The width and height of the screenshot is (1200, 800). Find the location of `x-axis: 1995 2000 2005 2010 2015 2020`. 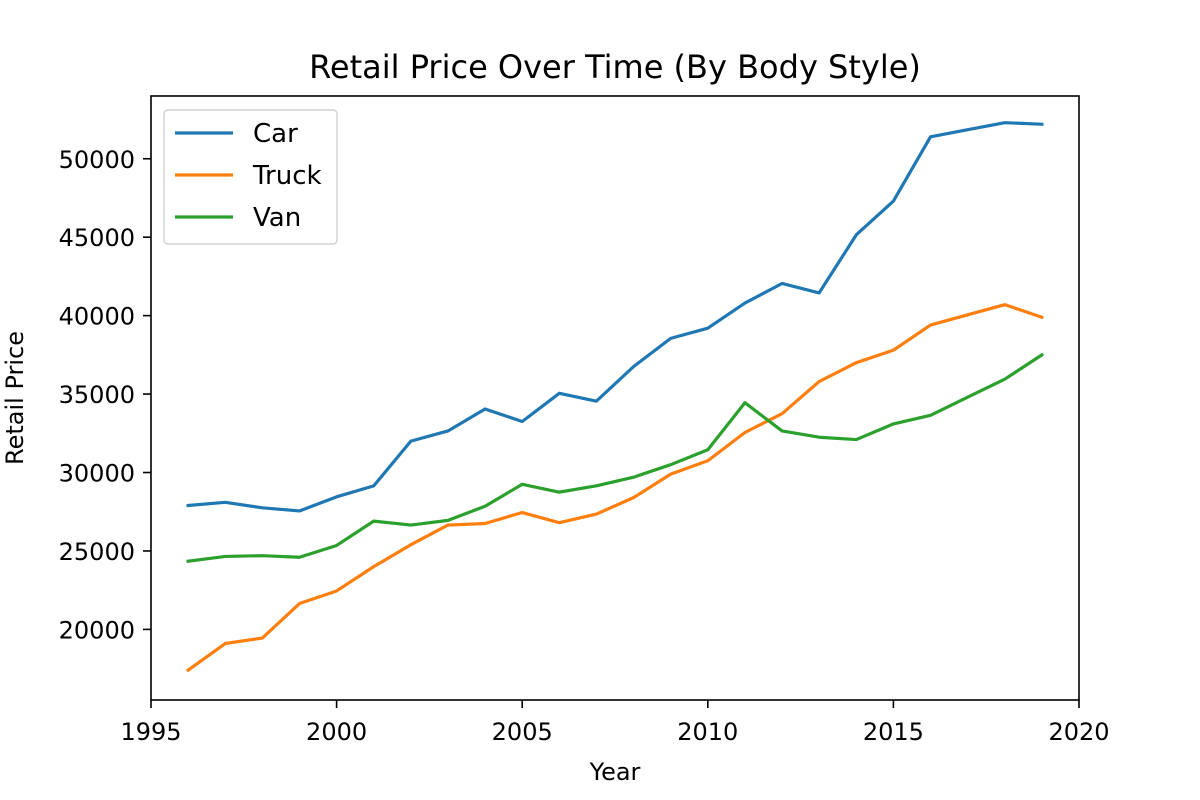

x-axis: 1995 2000 2005 2010 2015 2020 is located at coordinates (615, 723).